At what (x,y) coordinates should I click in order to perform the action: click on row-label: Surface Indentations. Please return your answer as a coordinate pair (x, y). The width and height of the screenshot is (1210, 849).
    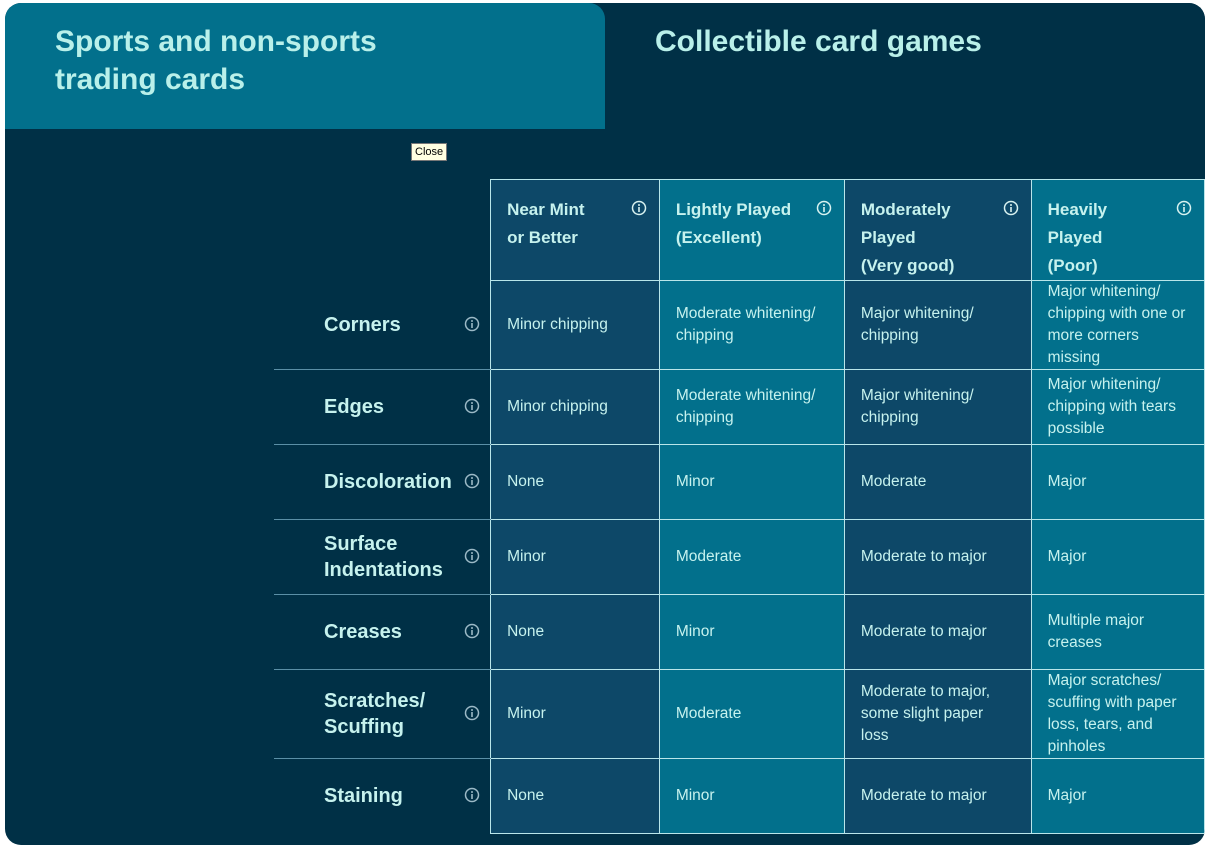
    Looking at the image, I should click on (382, 557).